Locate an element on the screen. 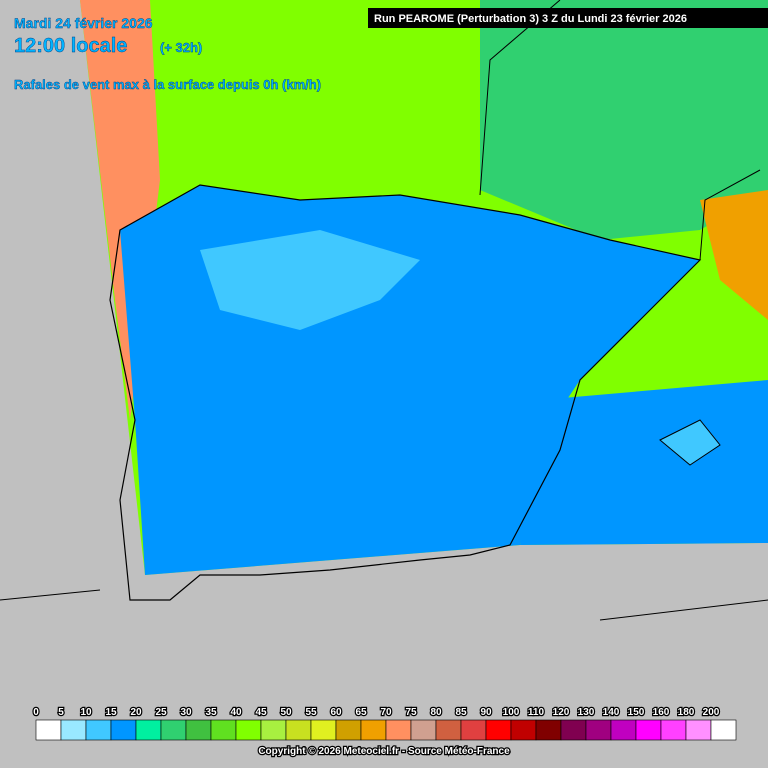  legend-label: 140 is located at coordinates (611, 712).